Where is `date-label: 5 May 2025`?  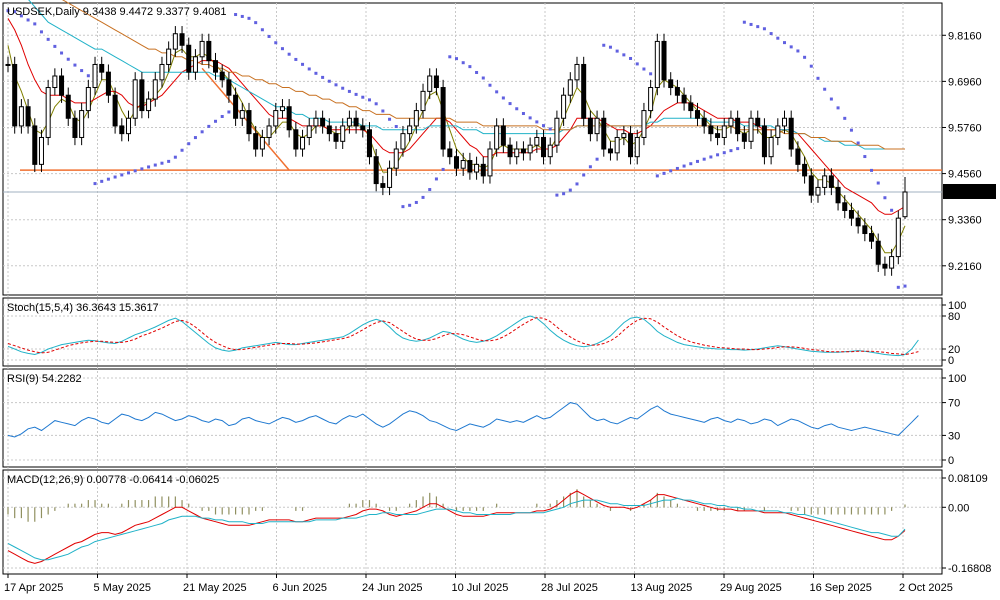
date-label: 5 May 2025 is located at coordinates (122, 588).